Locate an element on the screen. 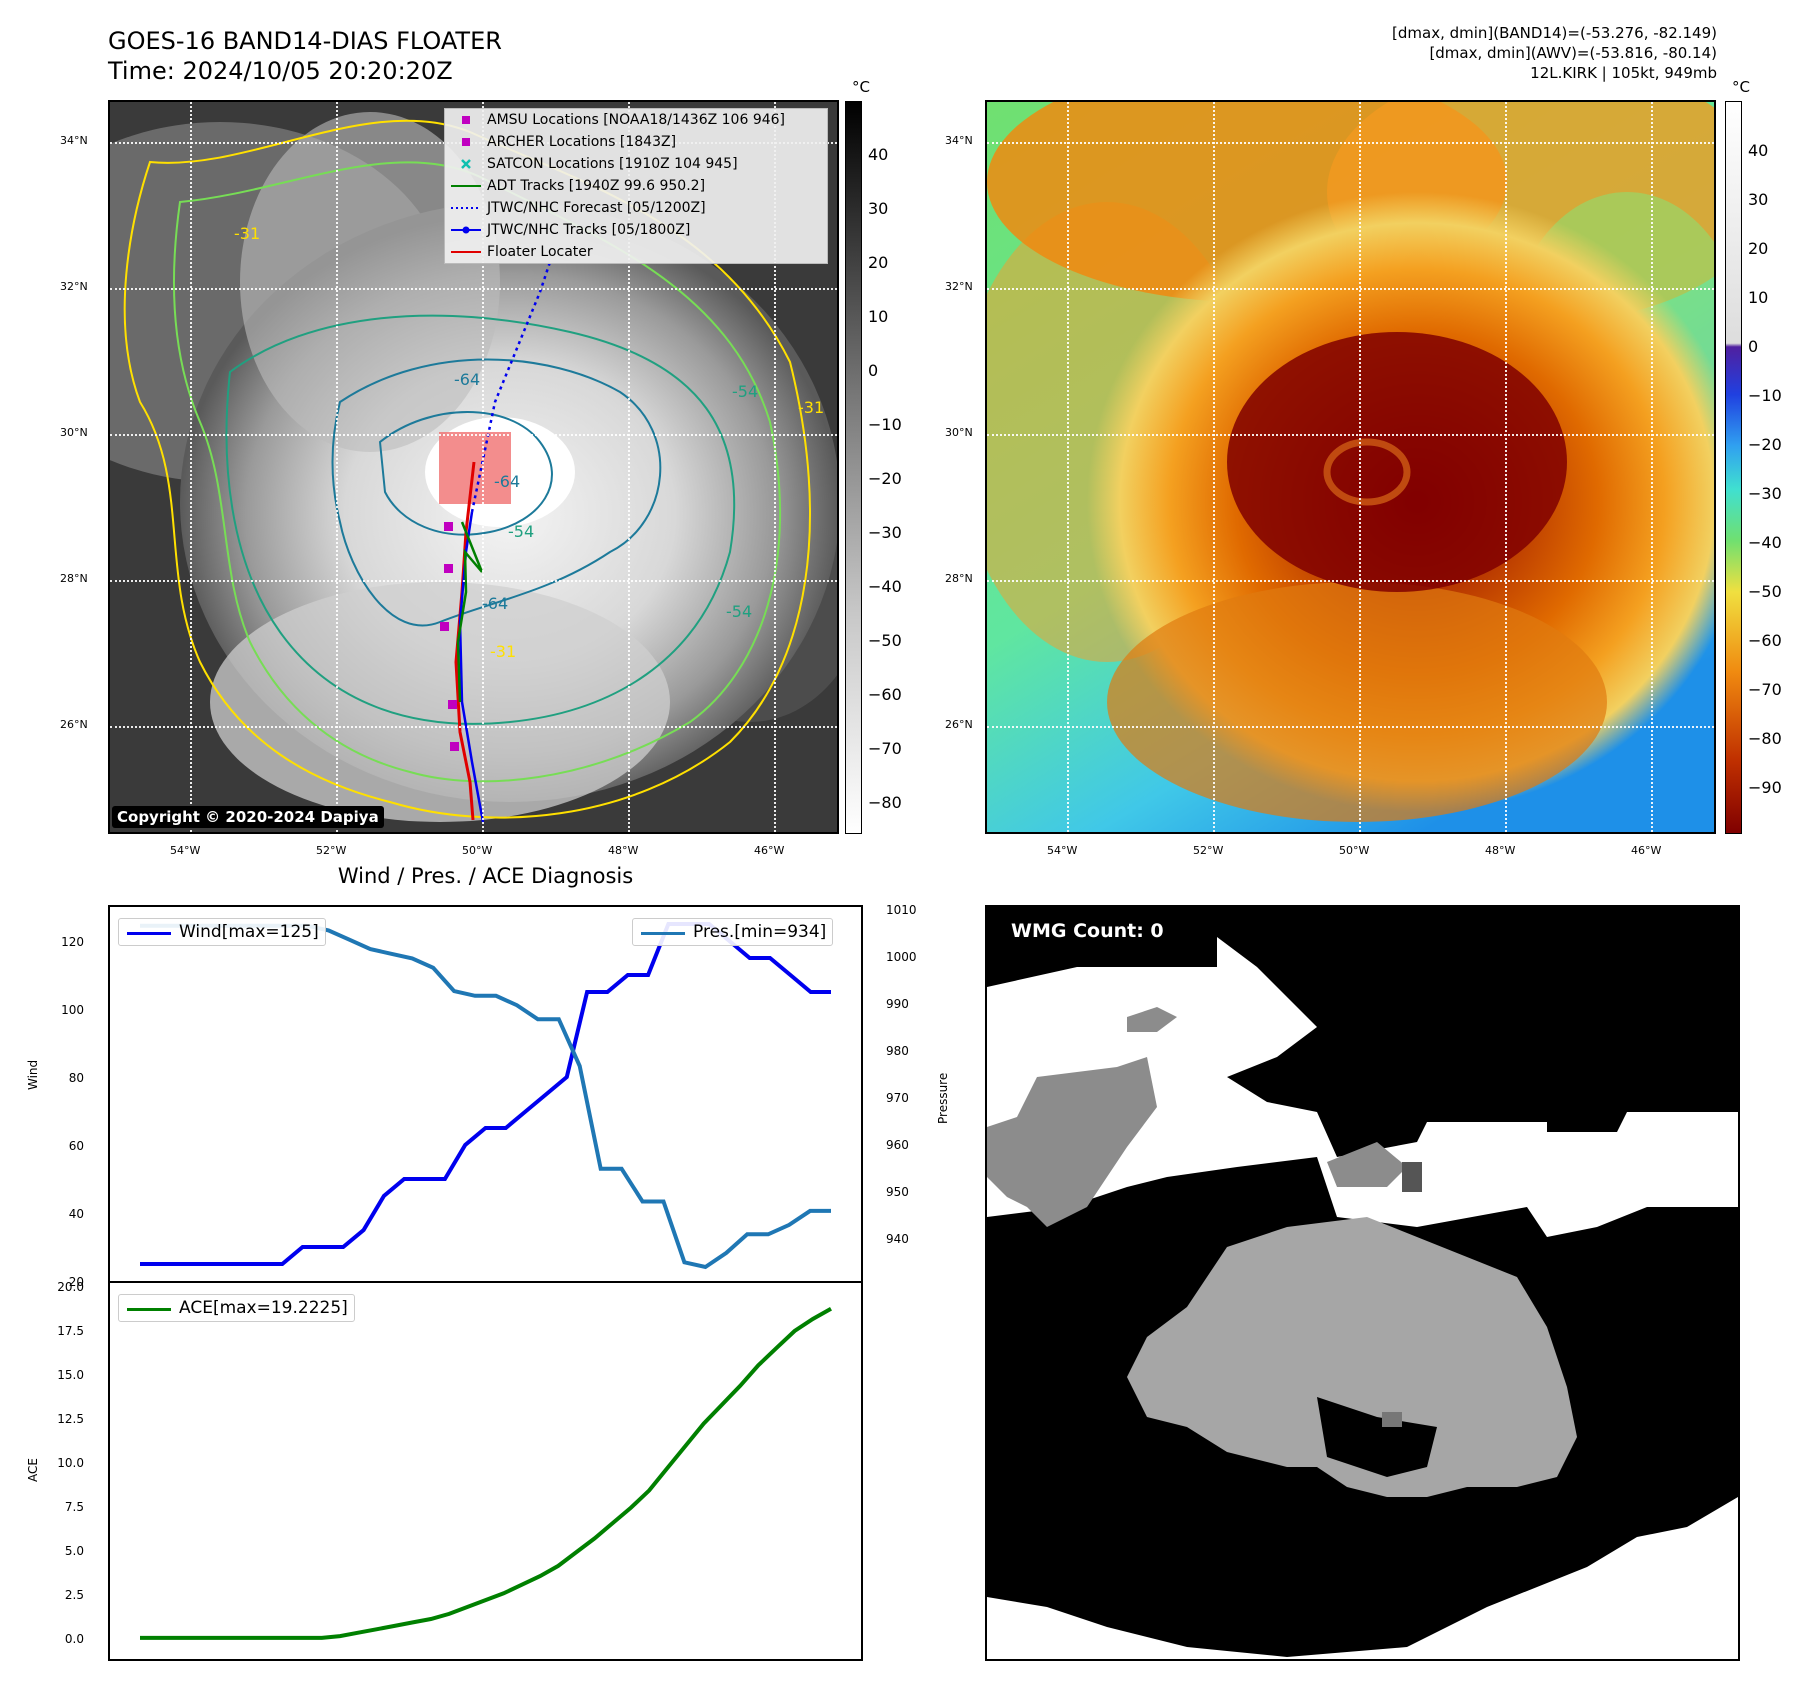 The image size is (1801, 1690). awv-colorbar-tick: −60 is located at coordinates (1765, 640).